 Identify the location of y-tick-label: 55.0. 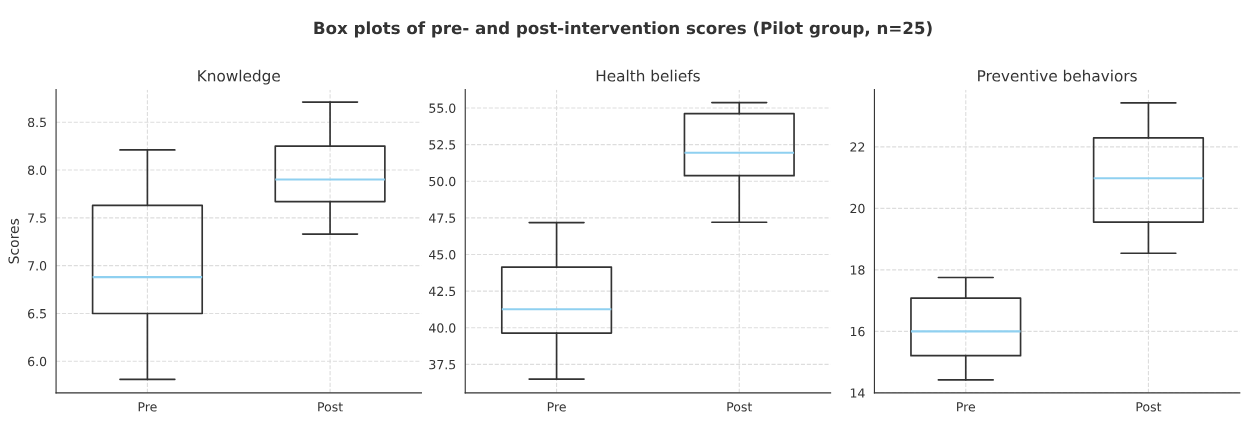
(442, 108).